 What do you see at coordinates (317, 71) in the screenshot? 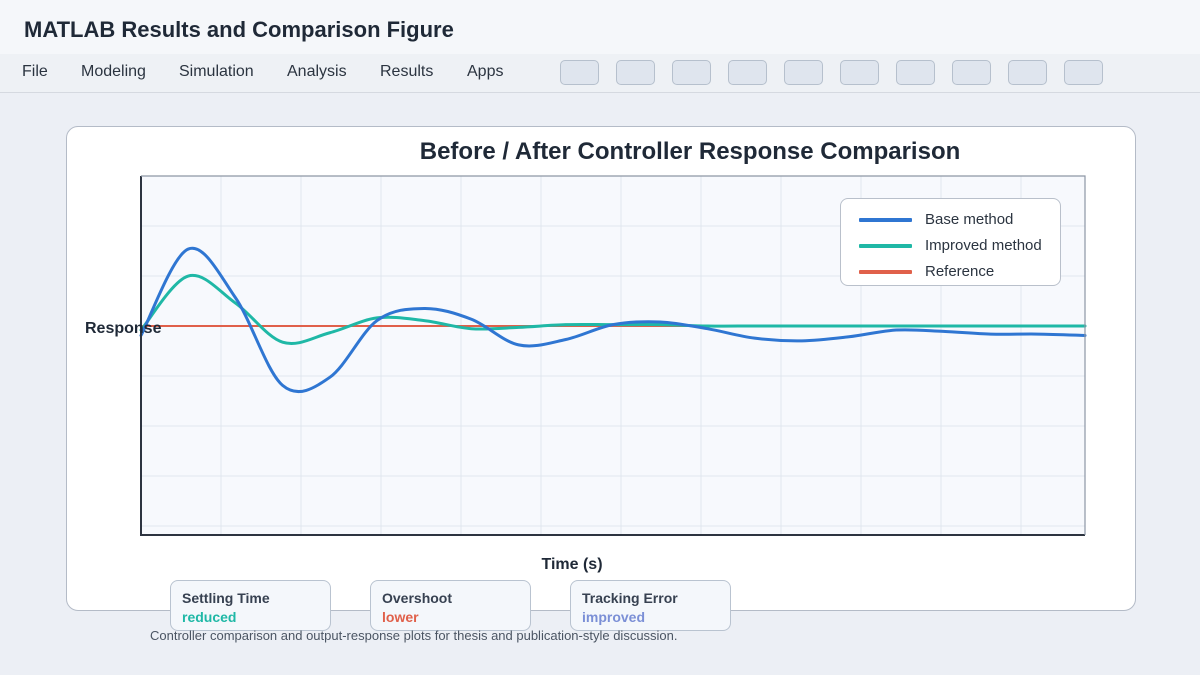
I see `menu-analysis: Analysis` at bounding box center [317, 71].